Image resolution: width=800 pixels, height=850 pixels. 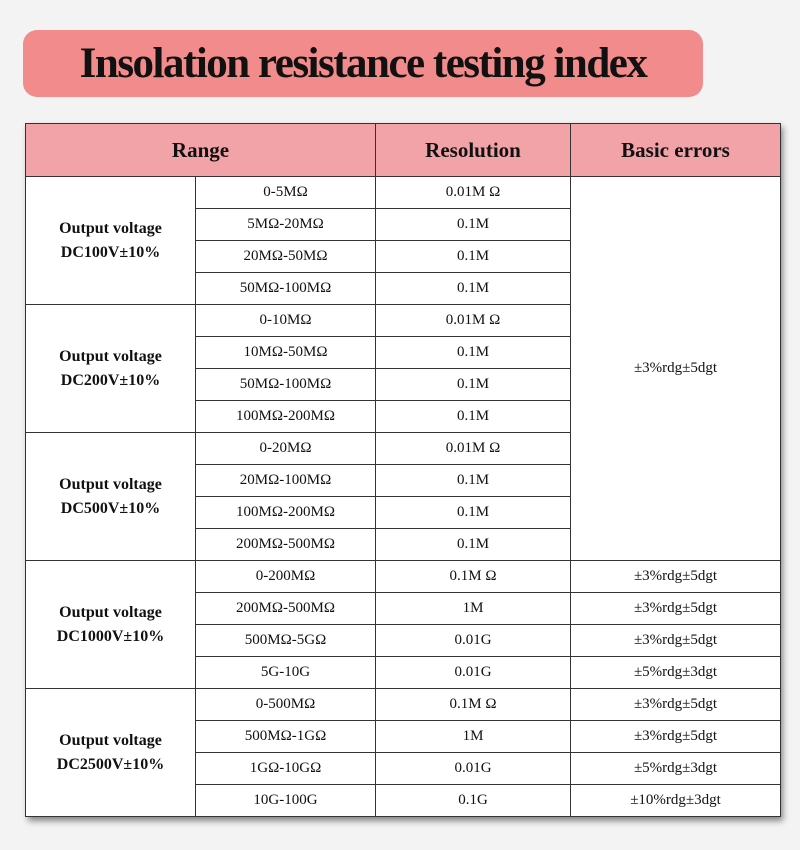 I want to click on resolution-cell: 0.1G, so click(x=473, y=800).